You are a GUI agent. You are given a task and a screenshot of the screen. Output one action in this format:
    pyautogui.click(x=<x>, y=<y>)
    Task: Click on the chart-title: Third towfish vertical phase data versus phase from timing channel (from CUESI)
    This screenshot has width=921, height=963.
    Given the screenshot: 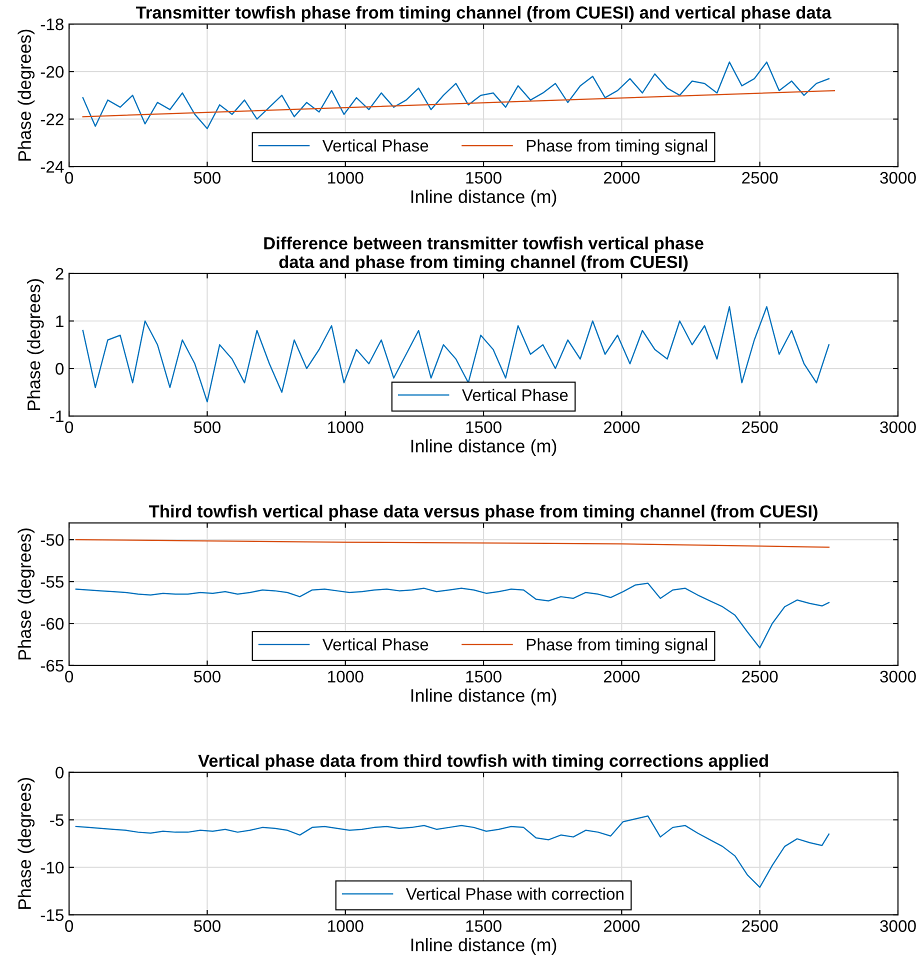 What is the action you would take?
    pyautogui.click(x=483, y=513)
    